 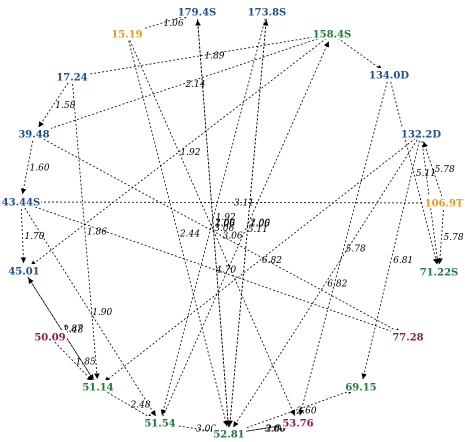 I want to click on edge-n158_4S-n134_0D, so click(x=360, y=54).